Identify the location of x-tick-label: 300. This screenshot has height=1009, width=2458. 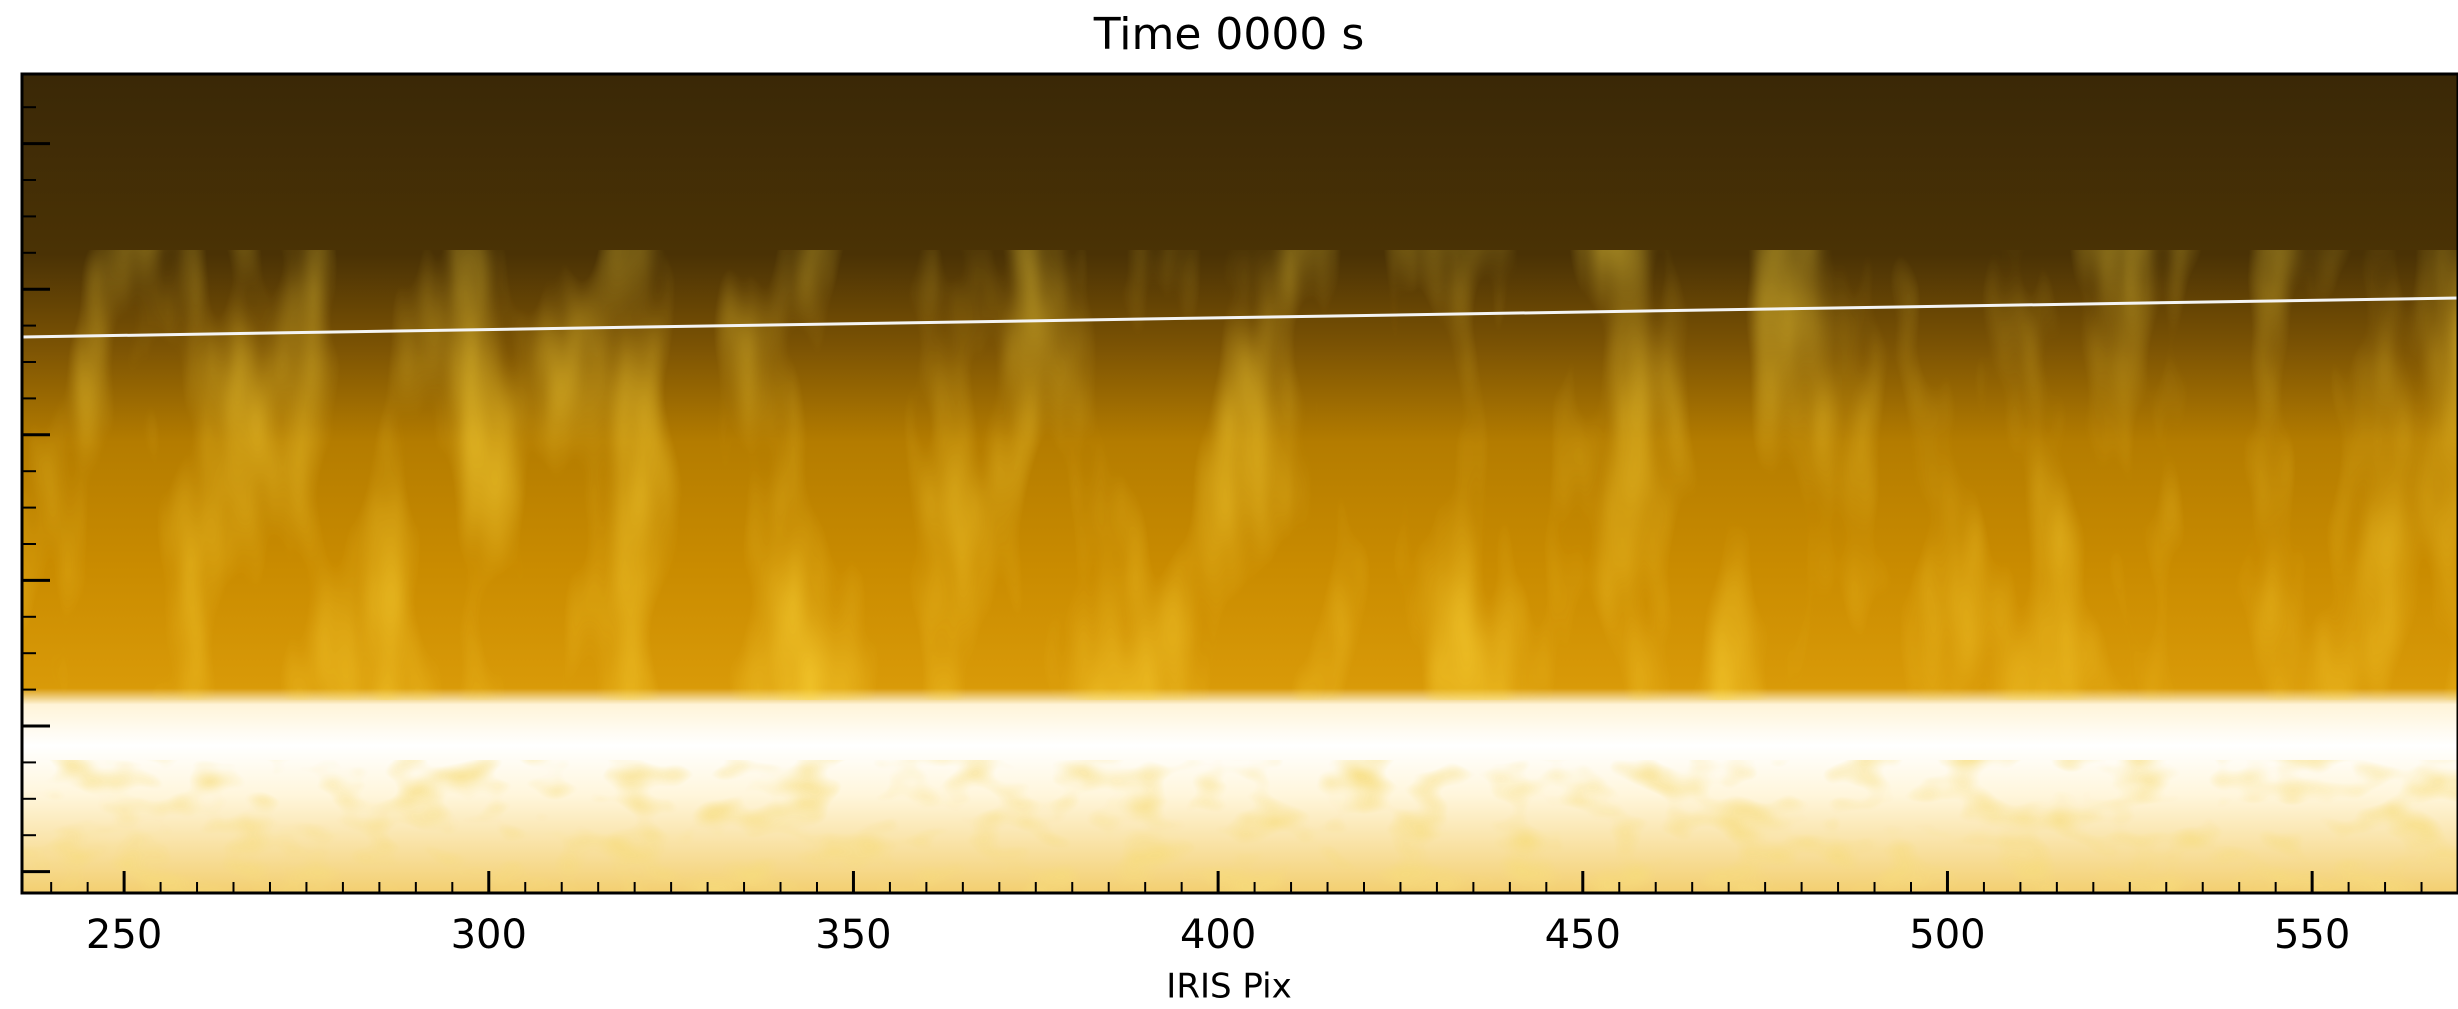
(489, 935).